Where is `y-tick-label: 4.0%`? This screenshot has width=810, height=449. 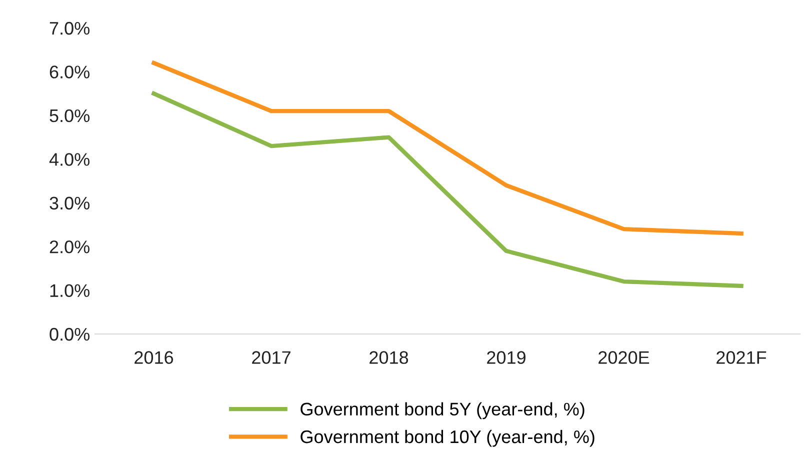 y-tick-label: 4.0% is located at coordinates (69, 159).